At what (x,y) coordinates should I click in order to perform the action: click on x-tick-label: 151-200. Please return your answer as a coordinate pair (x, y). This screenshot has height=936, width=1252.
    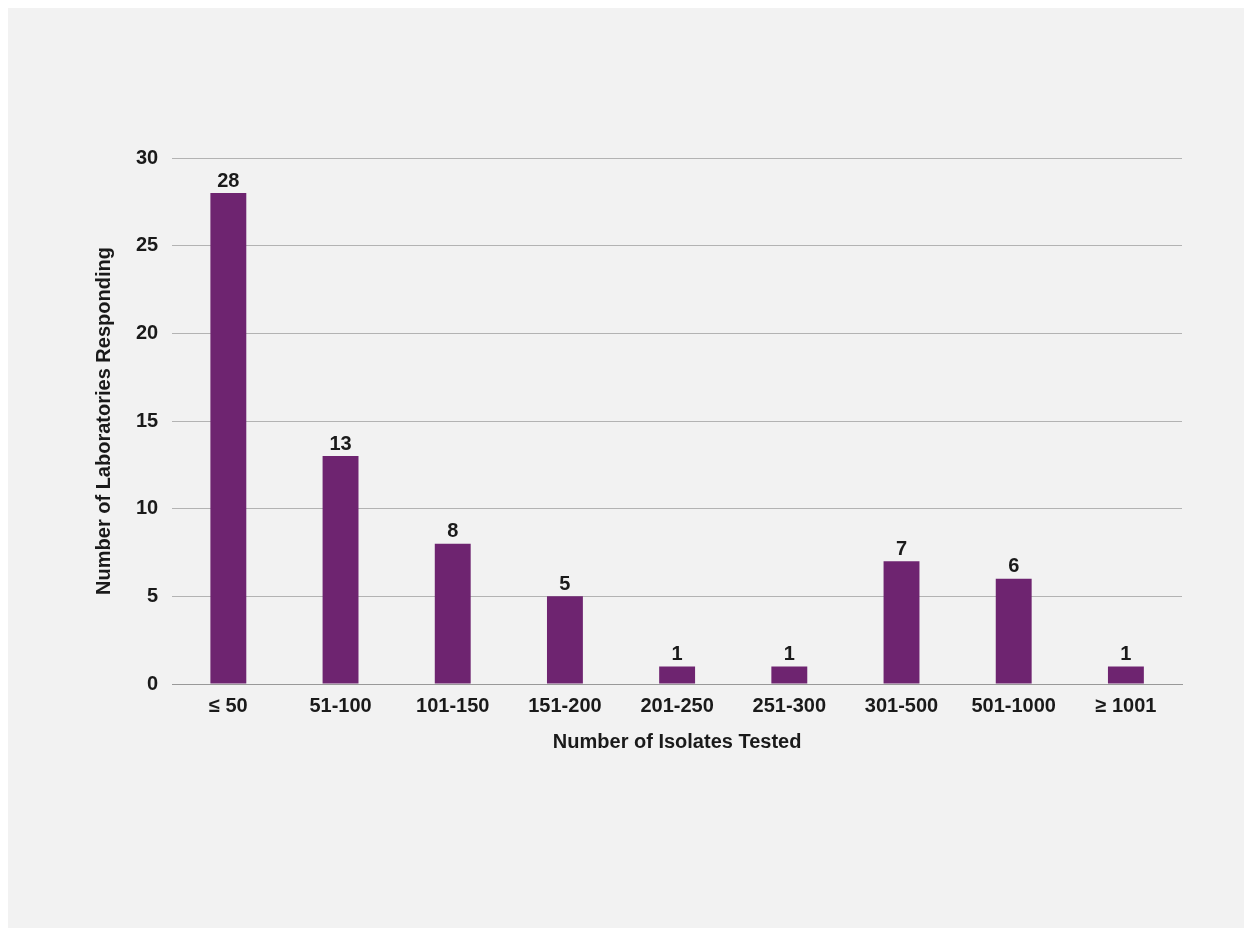
    Looking at the image, I should click on (565, 704).